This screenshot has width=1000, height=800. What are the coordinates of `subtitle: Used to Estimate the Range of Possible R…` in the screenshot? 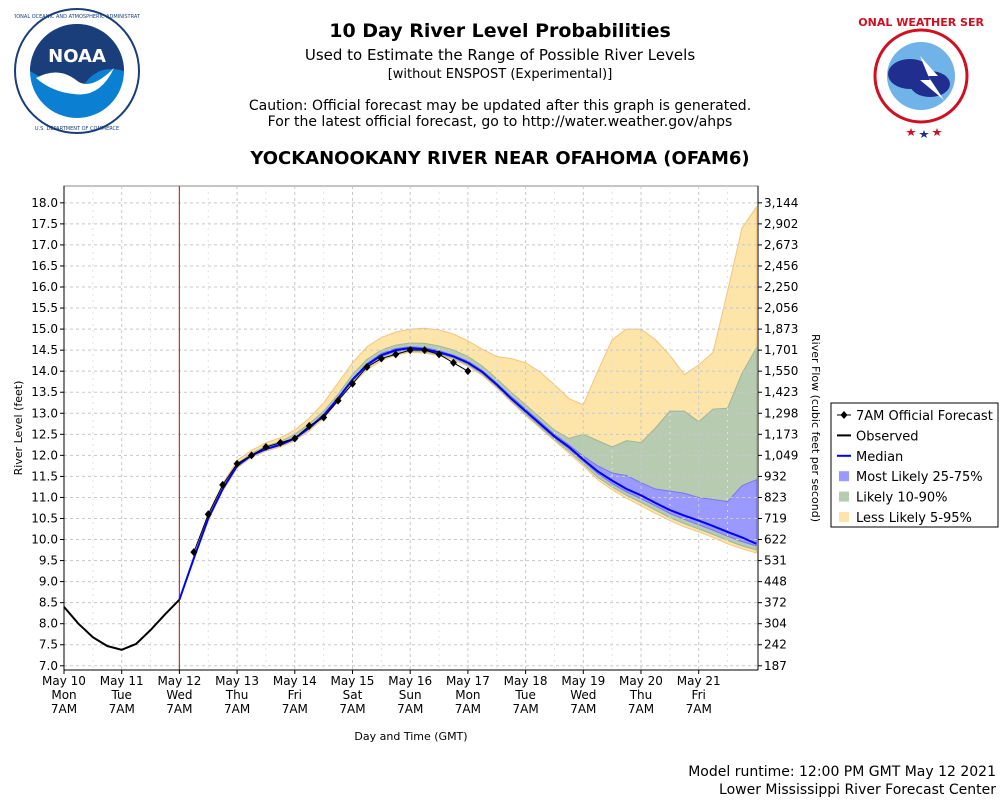 It's located at (500, 55).